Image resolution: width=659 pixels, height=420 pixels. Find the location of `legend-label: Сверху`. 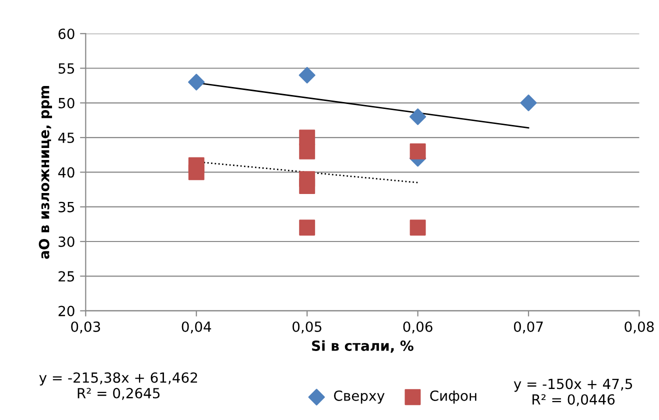

legend-label: Сверху is located at coordinates (359, 397).